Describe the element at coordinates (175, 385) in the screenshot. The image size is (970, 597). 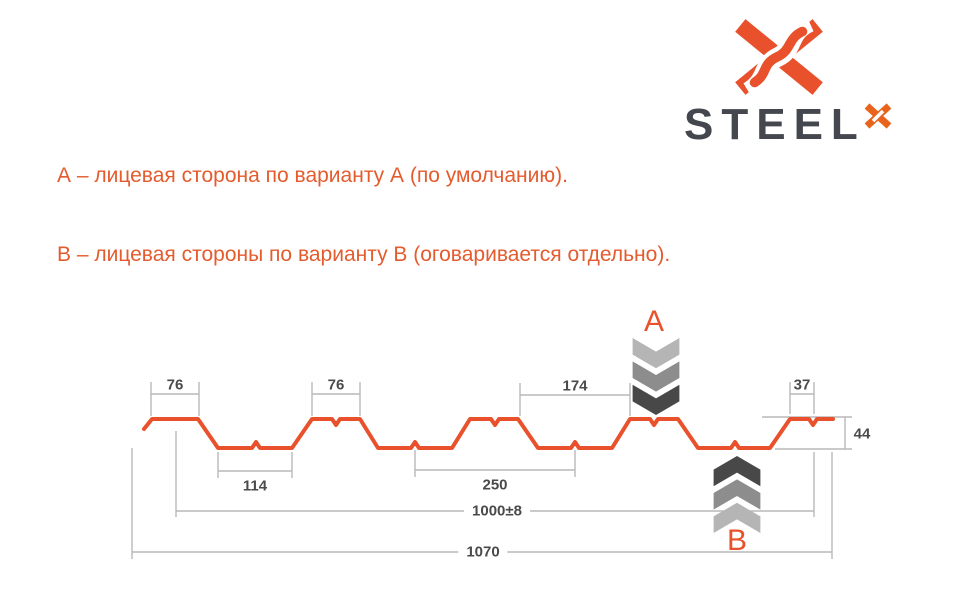
I see `dim-crest-left: 76` at that location.